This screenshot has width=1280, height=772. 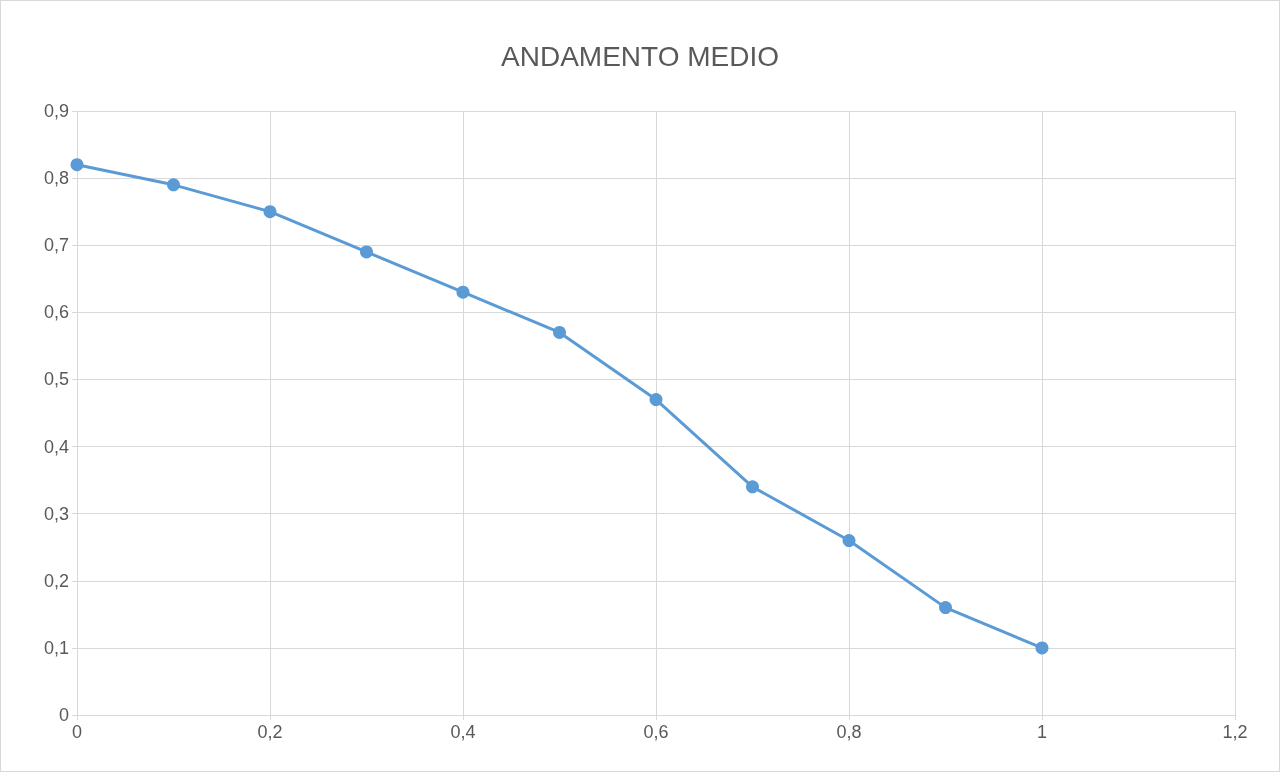 What do you see at coordinates (56, 178) in the screenshot?
I see `y-tick-label: 0,8` at bounding box center [56, 178].